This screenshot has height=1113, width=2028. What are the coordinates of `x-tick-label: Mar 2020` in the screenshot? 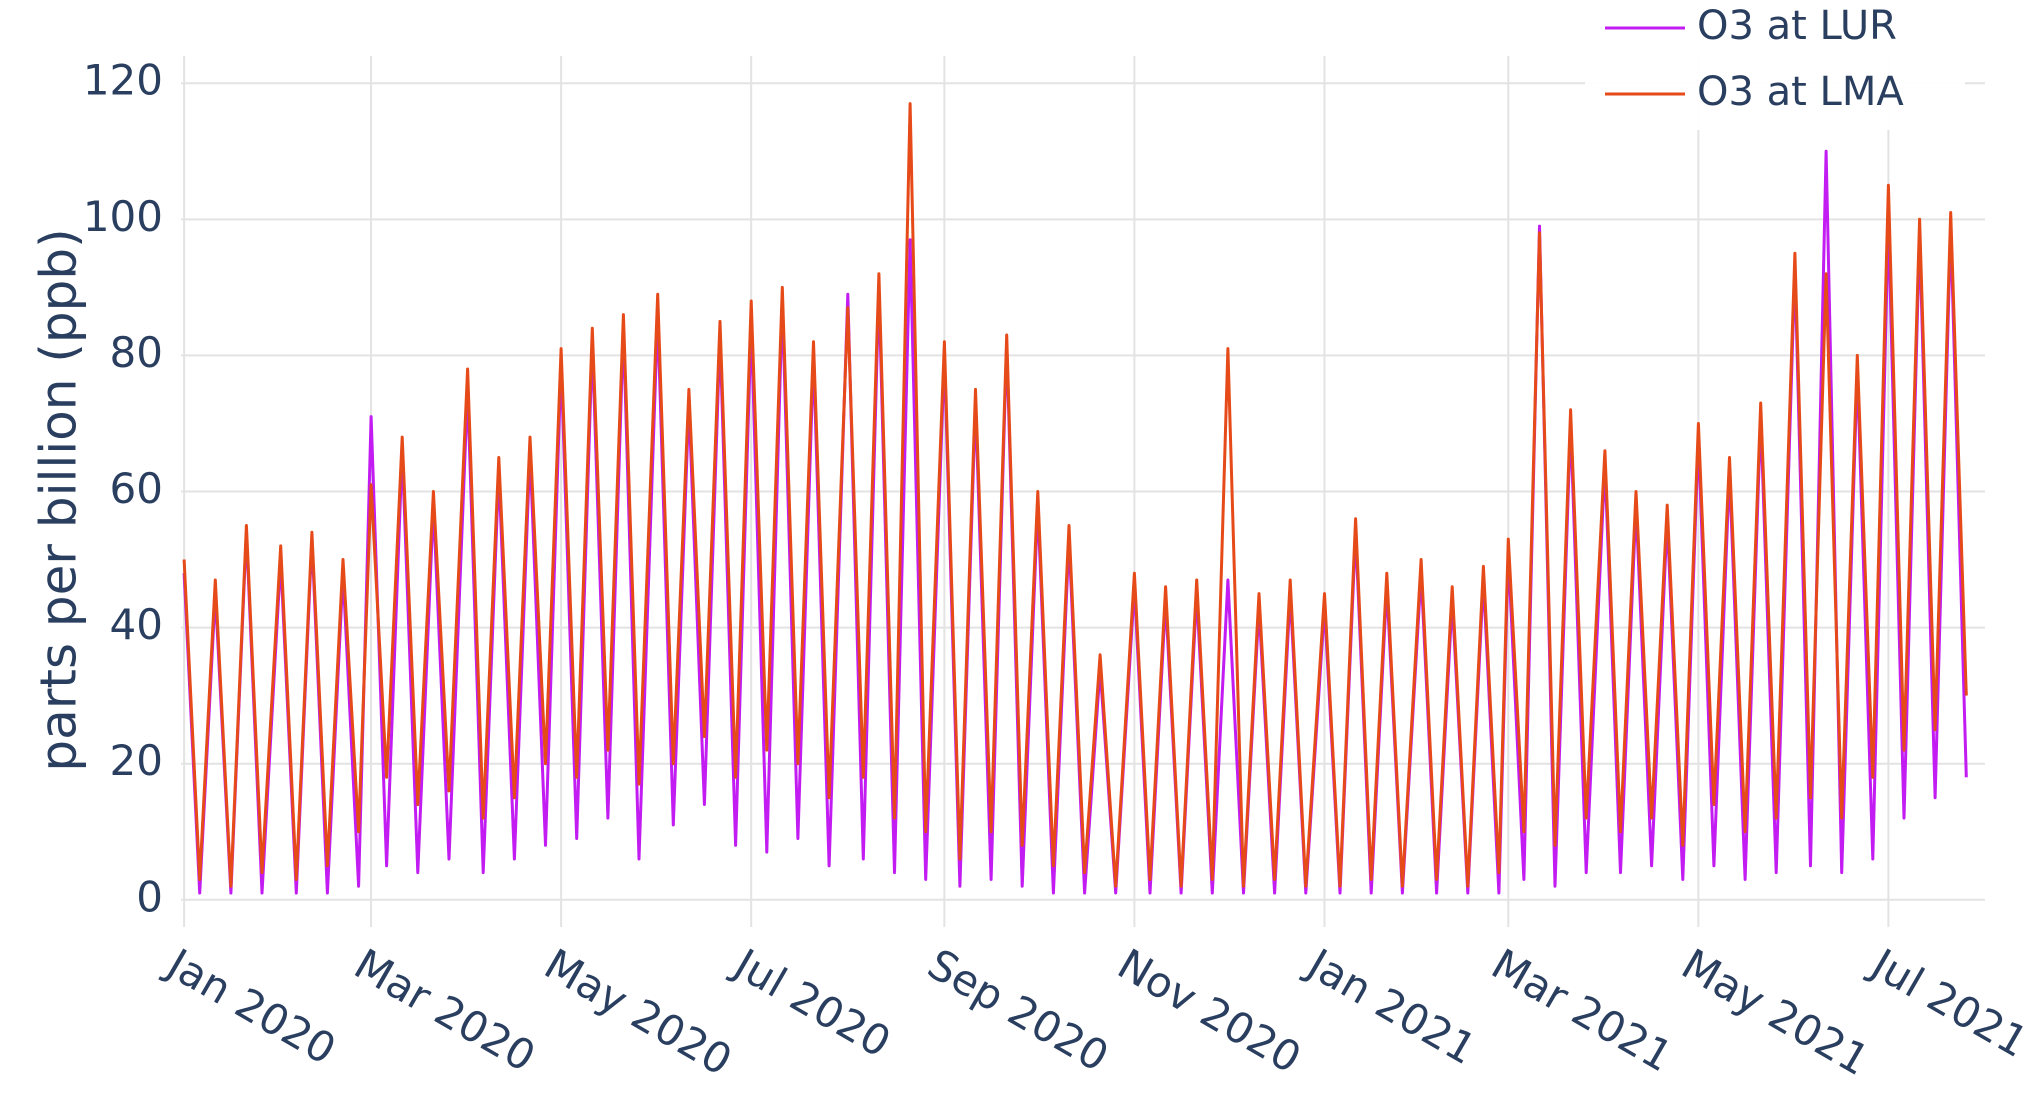 It's located at (444, 1010).